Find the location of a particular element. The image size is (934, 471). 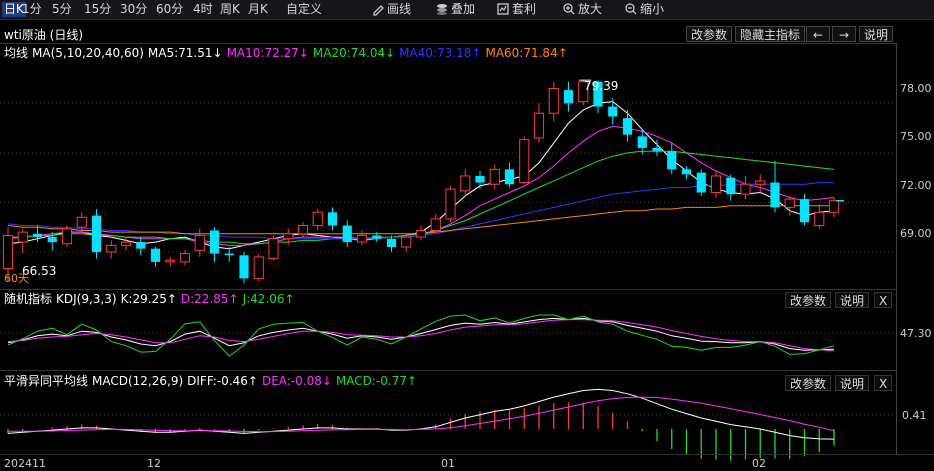

period-tab-1: 1分 is located at coordinates (32, 9).